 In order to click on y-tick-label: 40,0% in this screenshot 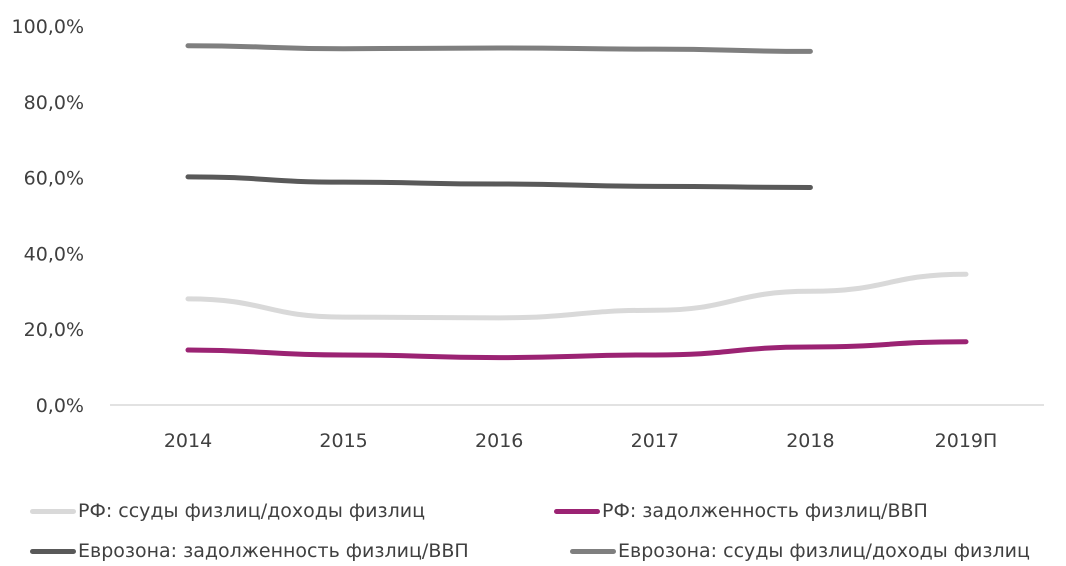, I will do `click(54, 254)`.